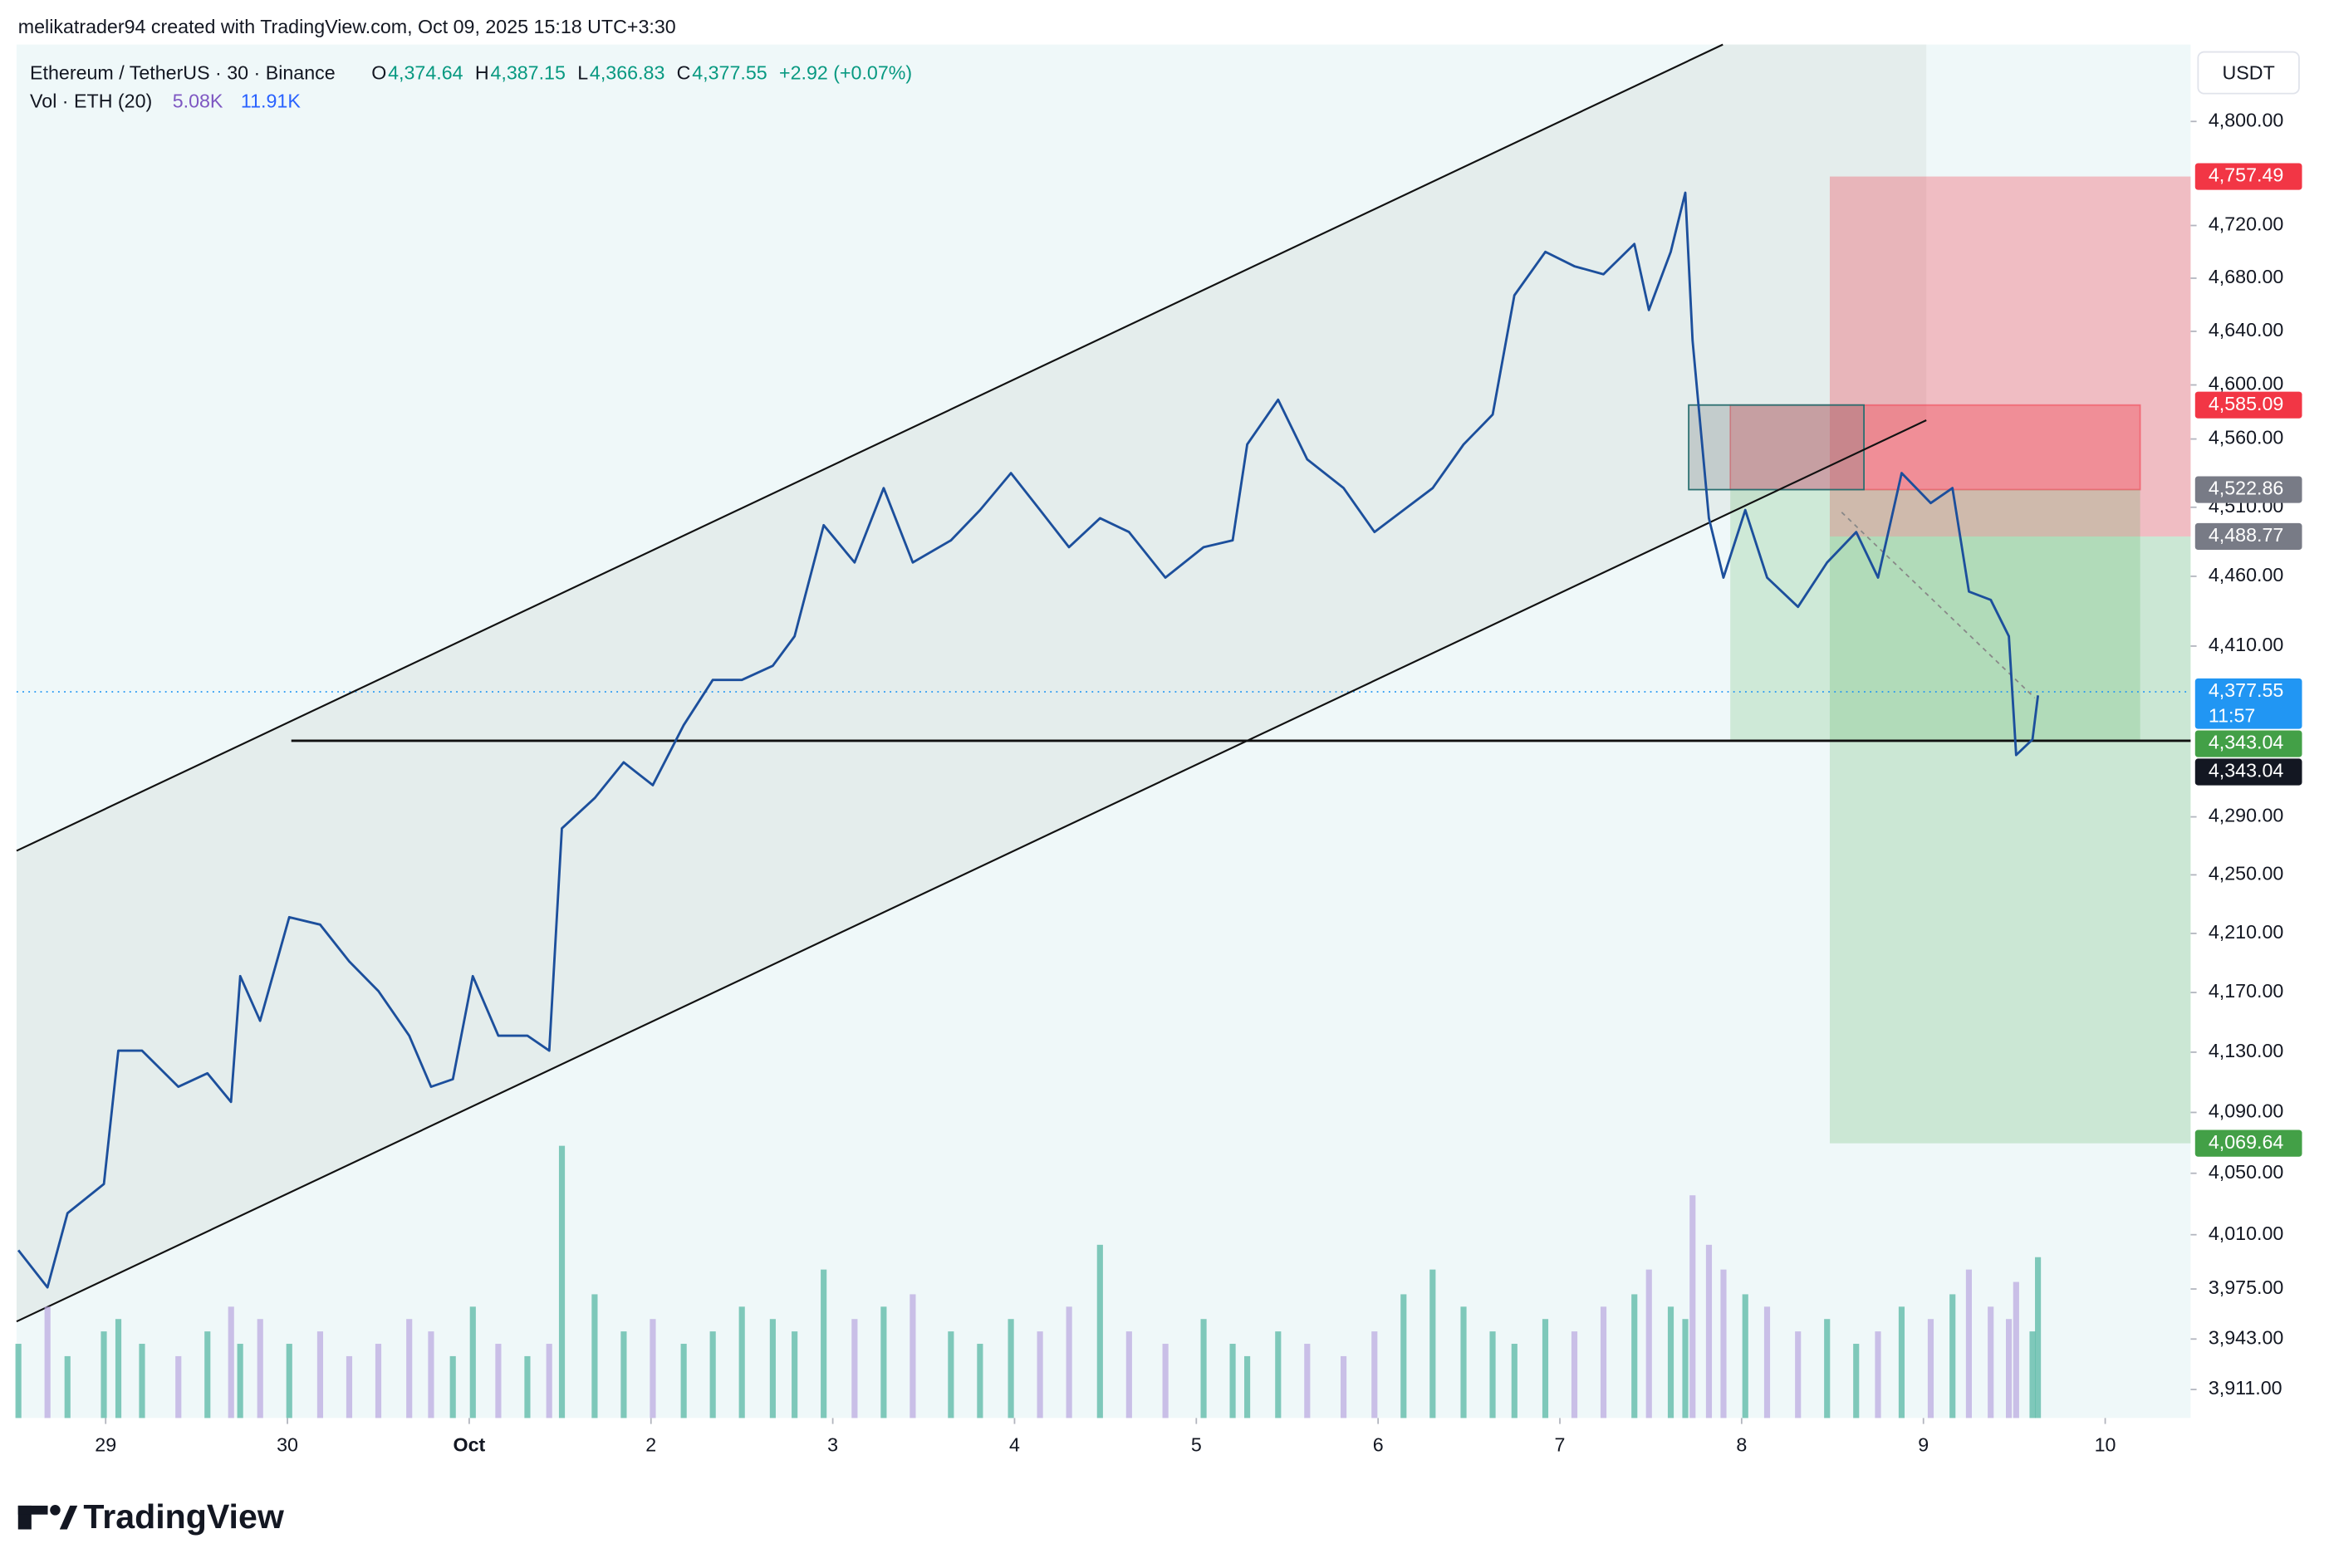 The image size is (2329, 1568). Describe the element at coordinates (1561, 1445) in the screenshot. I see `x-tick-label: 7` at that location.